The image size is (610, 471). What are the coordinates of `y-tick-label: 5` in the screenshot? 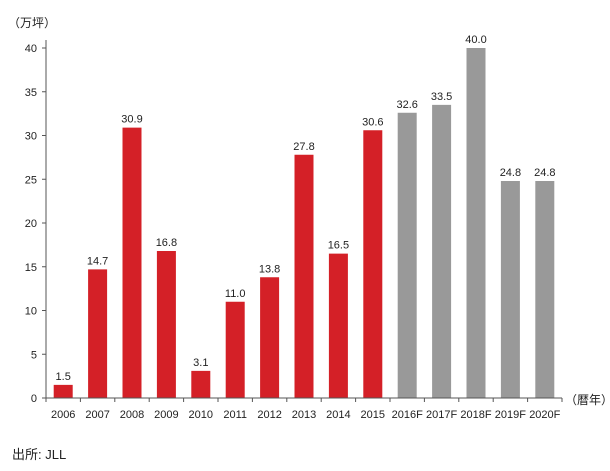 It's located at (34, 355).